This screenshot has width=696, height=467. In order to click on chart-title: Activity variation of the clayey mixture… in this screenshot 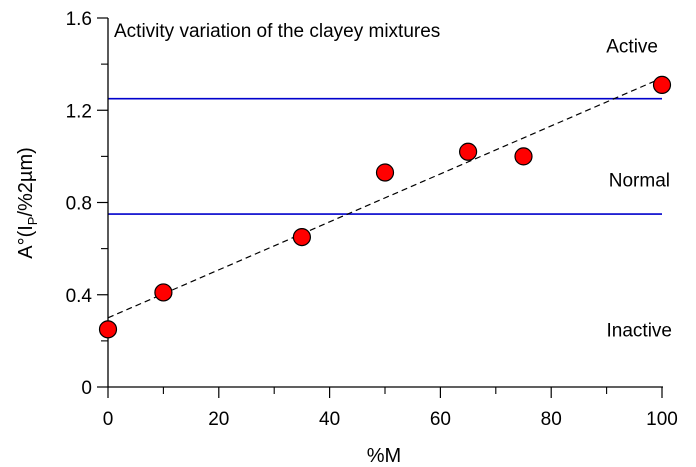, I will do `click(277, 31)`.